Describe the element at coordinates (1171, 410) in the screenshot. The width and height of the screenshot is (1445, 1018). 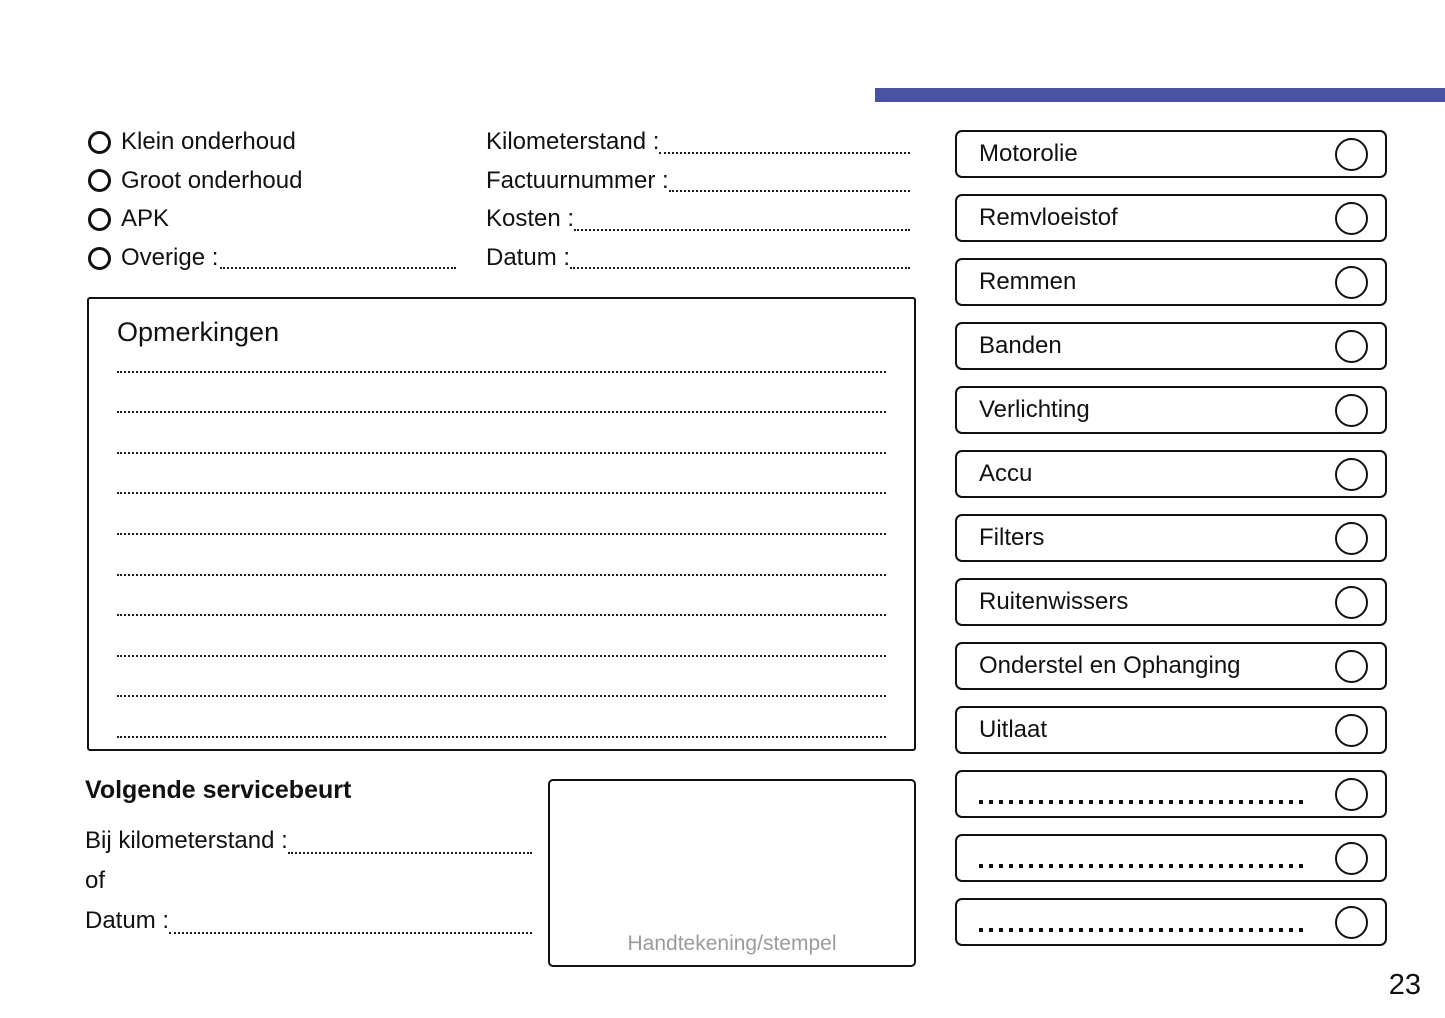
I see `checklist-item-verlichting: Verlichting` at that location.